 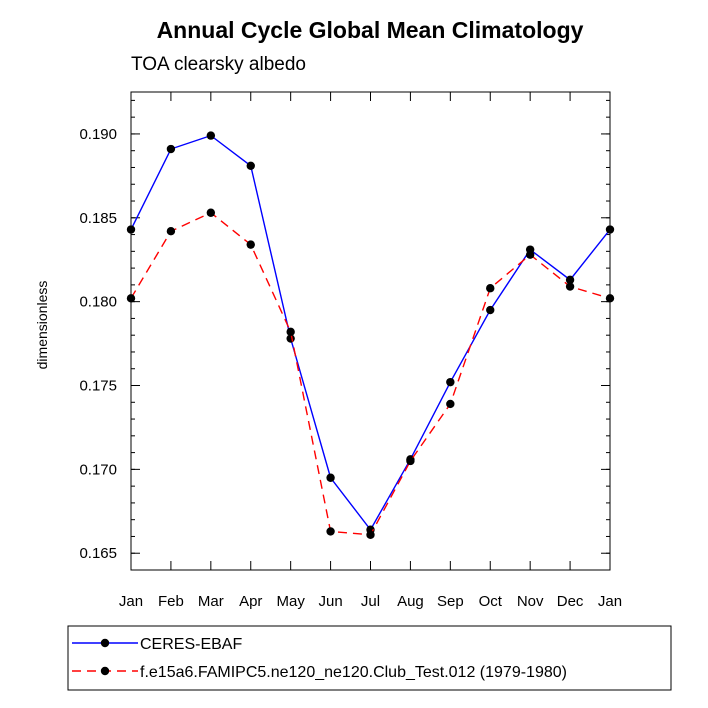 I want to click on legend-label-1: CERES-EBAF, so click(x=191, y=644).